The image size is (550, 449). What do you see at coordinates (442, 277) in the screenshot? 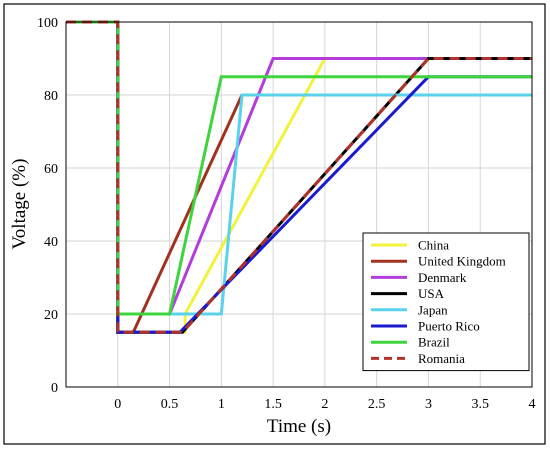
I see `legend-label-denmark: Denmark` at bounding box center [442, 277].